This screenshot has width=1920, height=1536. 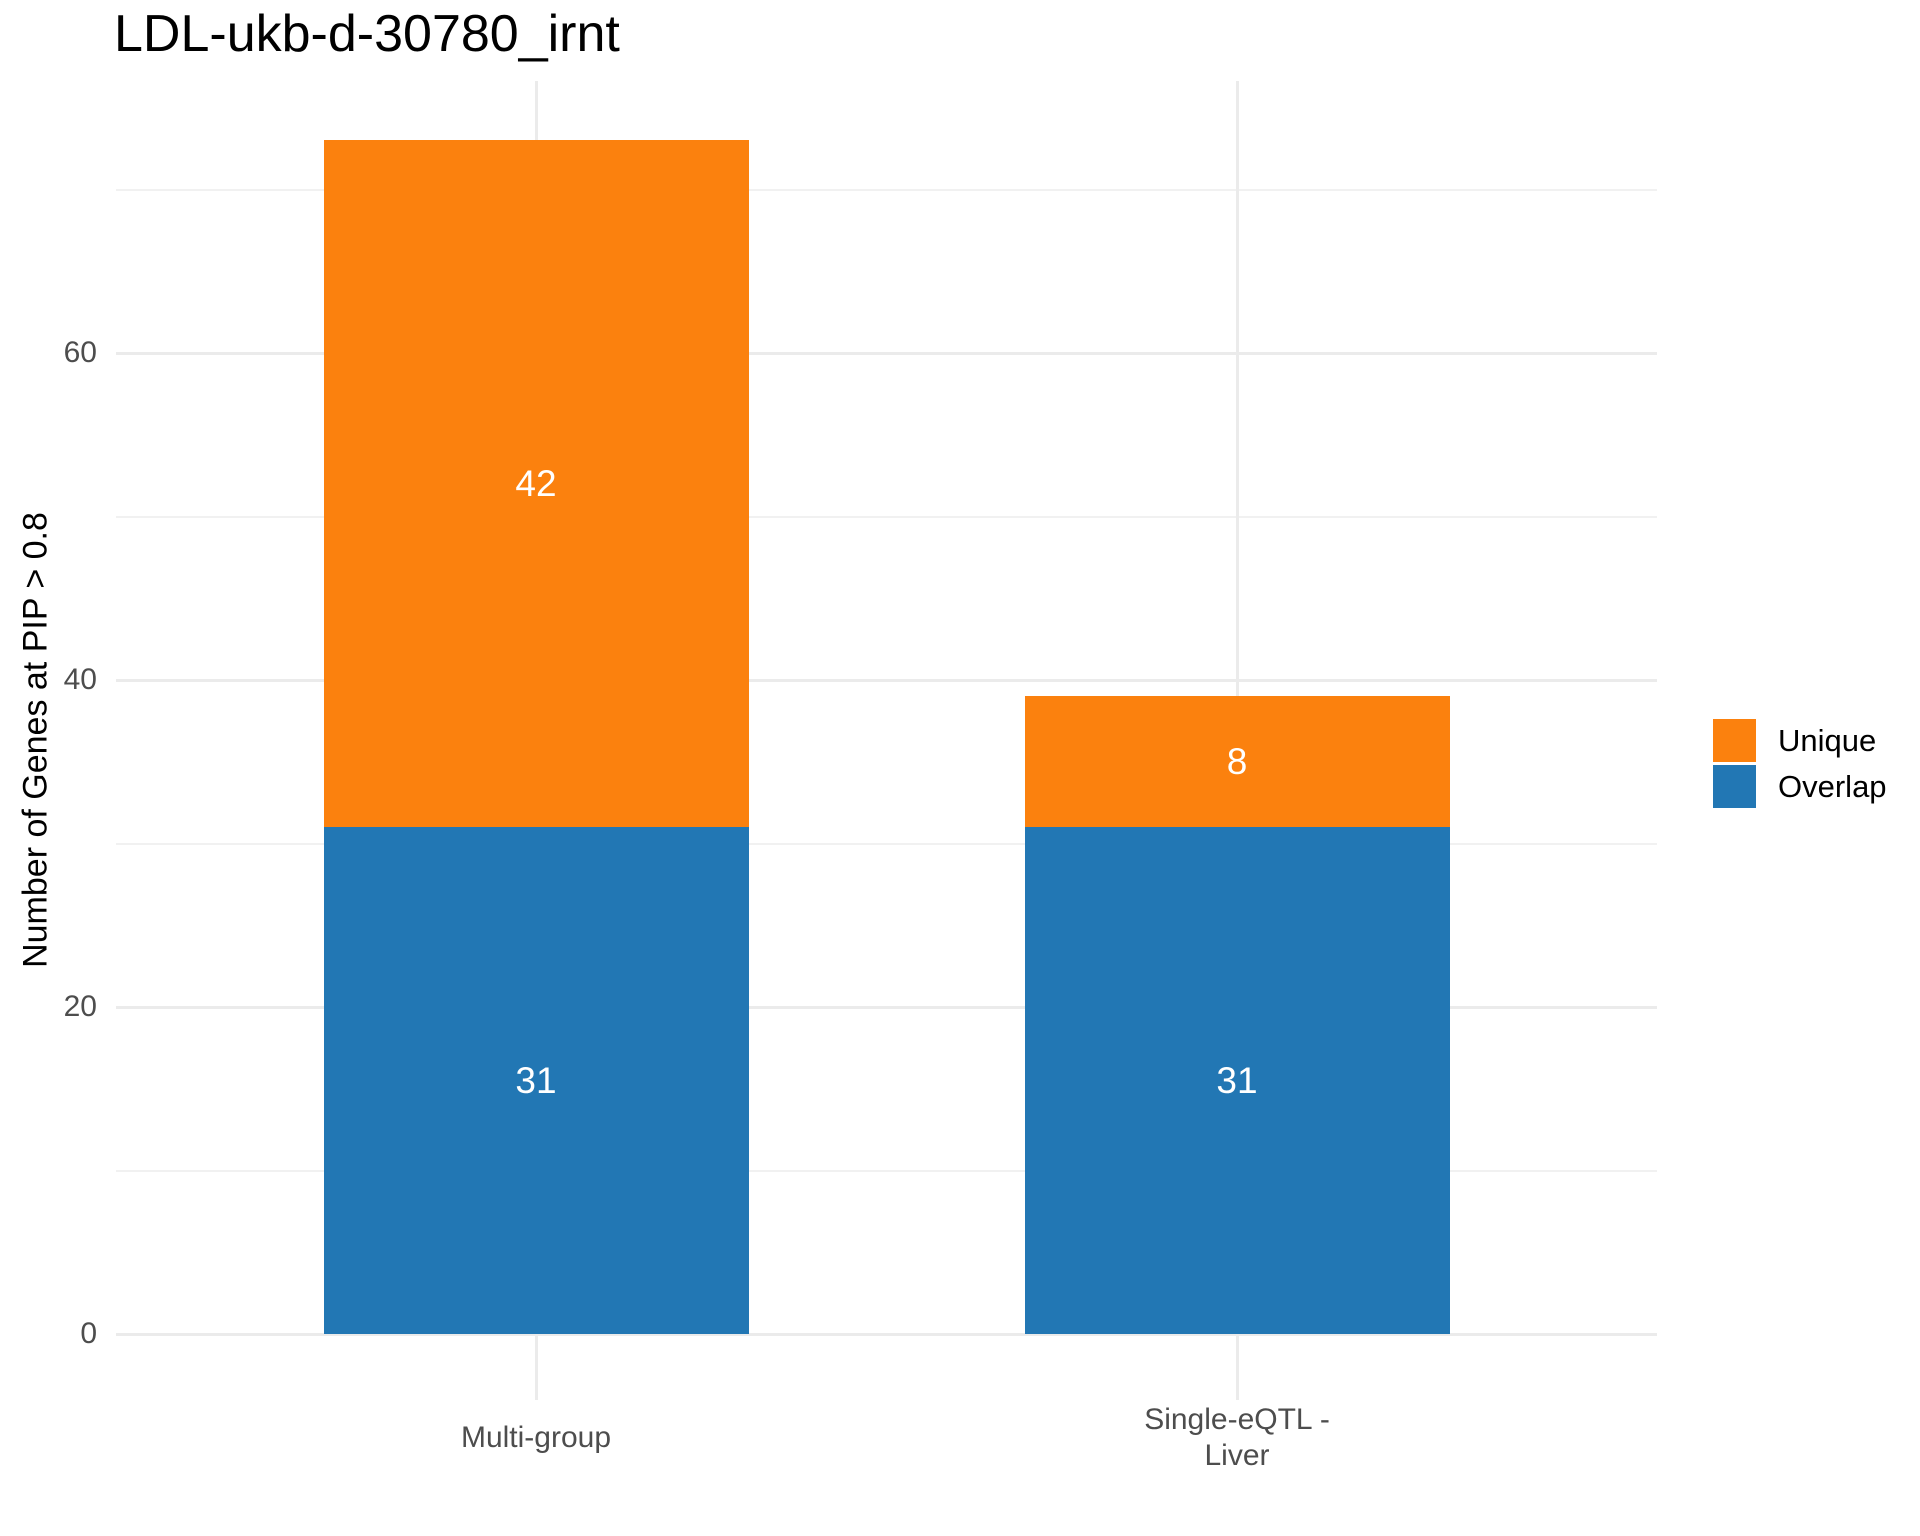 What do you see at coordinates (886, 353) in the screenshot?
I see `gridline-major-y60` at bounding box center [886, 353].